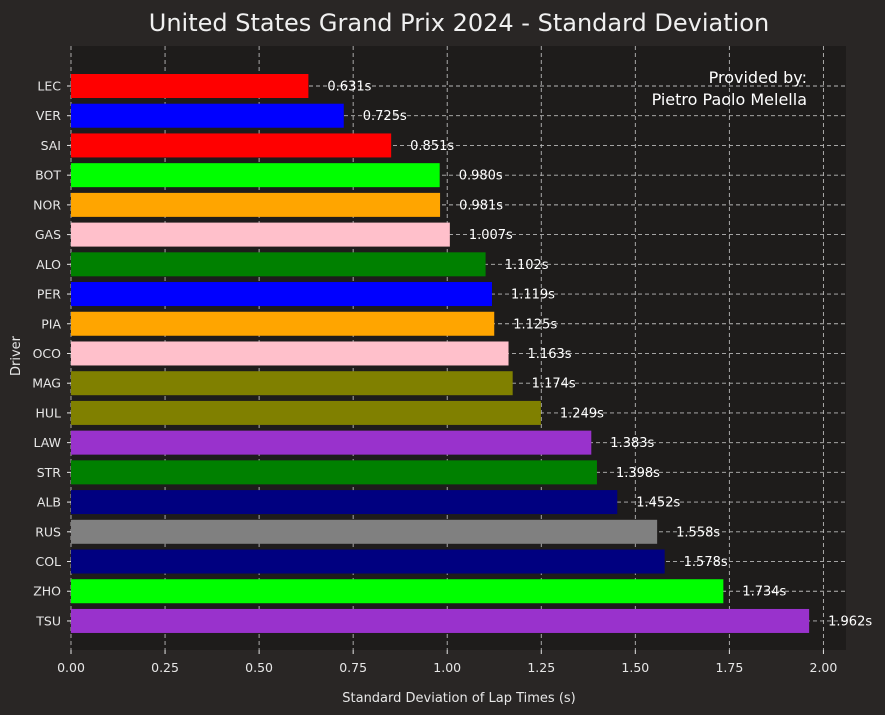 This screenshot has height=715, width=885. Describe the element at coordinates (447, 667) in the screenshot. I see `x-tick-label: 1.00` at that location.